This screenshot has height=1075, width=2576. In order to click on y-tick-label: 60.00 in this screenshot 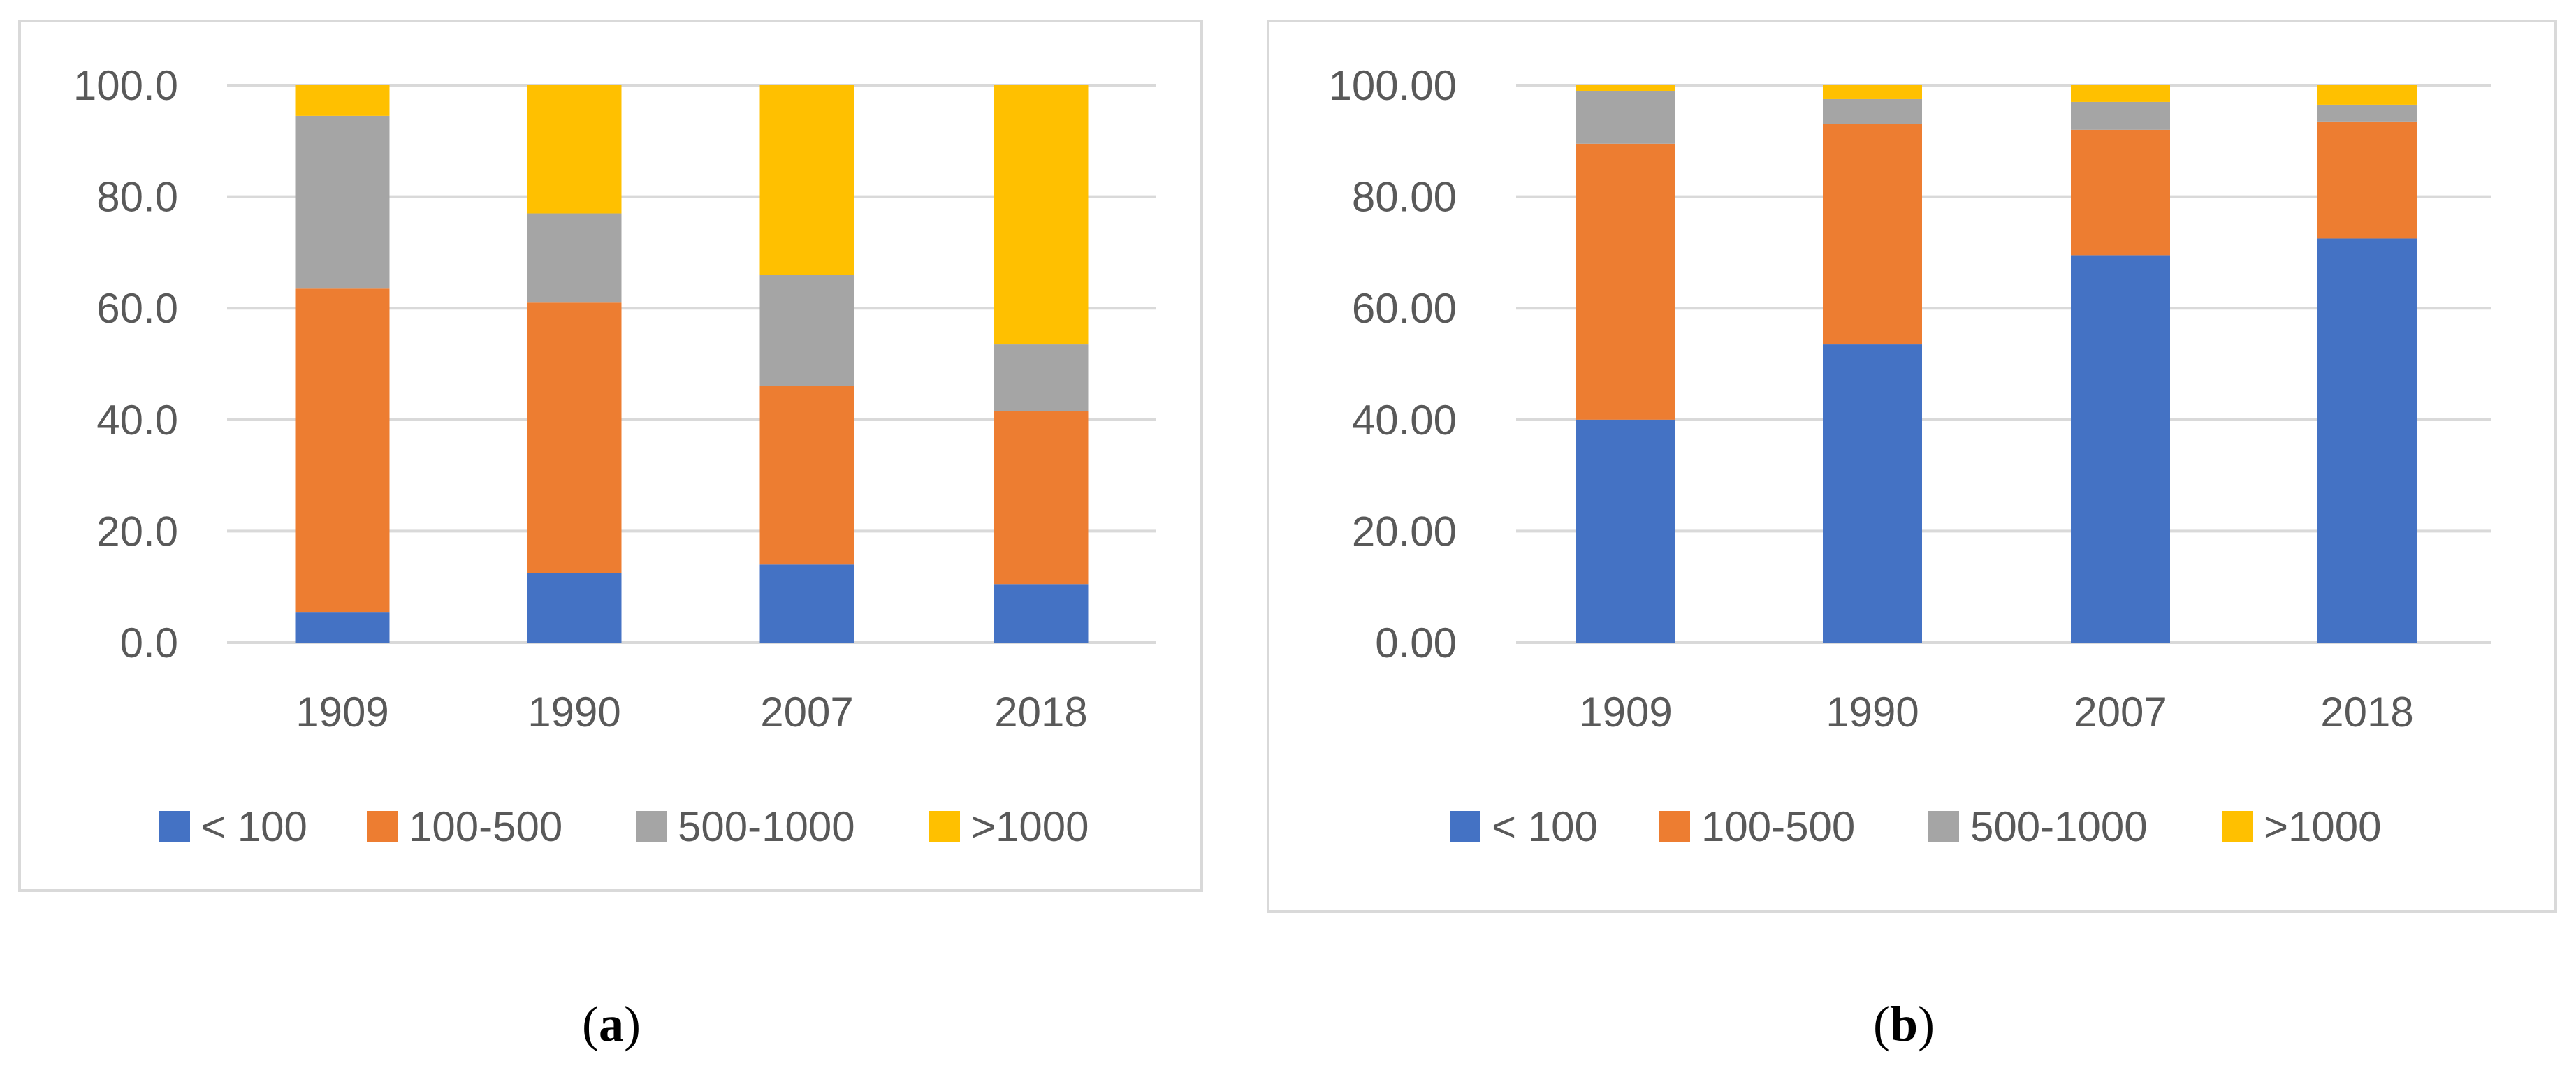, I will do `click(1404, 308)`.